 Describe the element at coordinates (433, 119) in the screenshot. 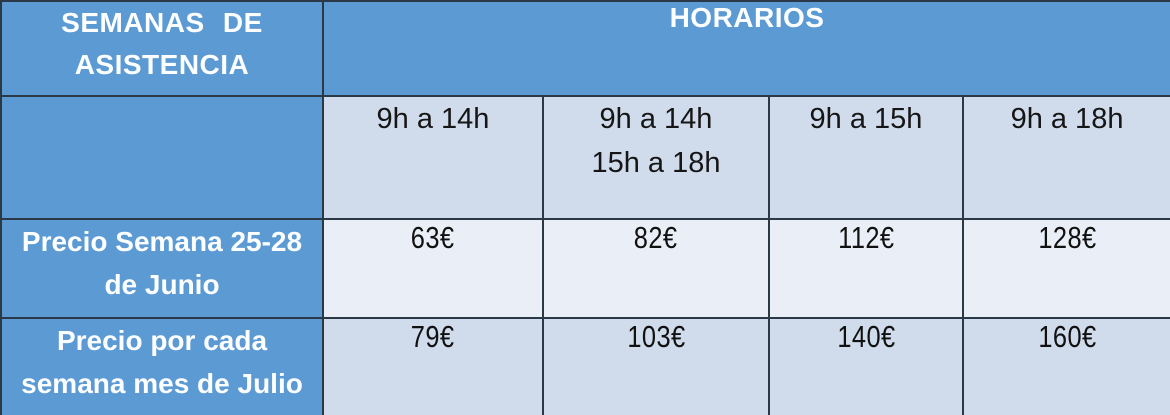

I see `schedule-1-line1: 9h a 14h` at that location.